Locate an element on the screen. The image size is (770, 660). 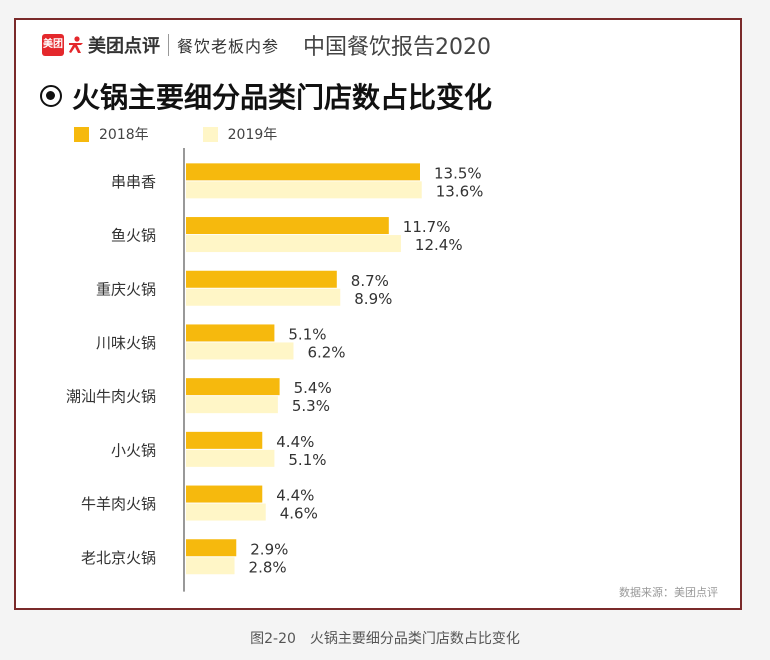
dianping-logo-icon is located at coordinates (76, 45).